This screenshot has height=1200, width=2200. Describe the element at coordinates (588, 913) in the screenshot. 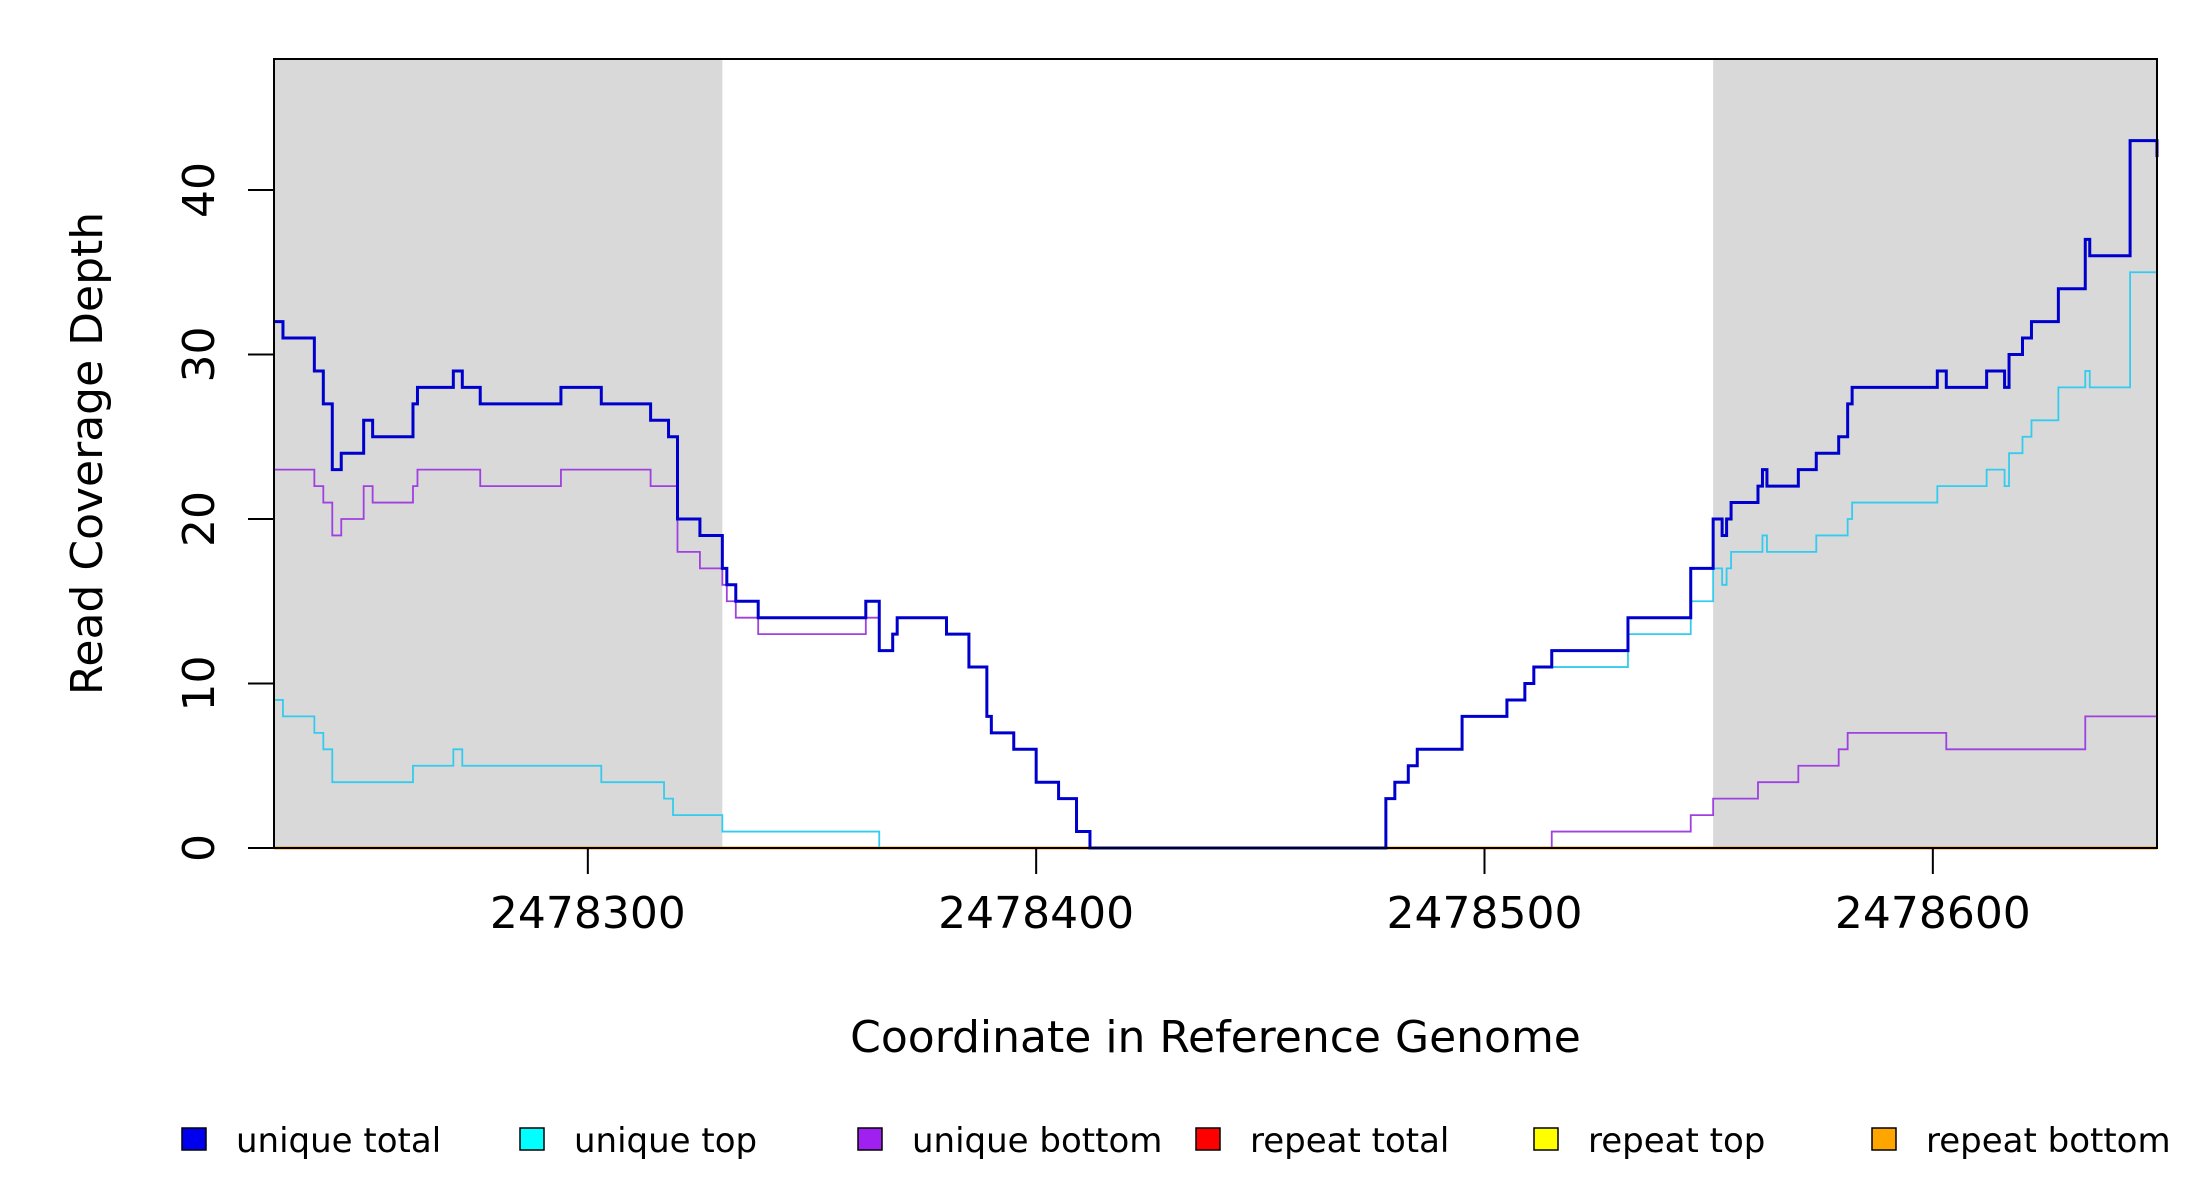

I see `x-tick-label: 2478300` at that location.